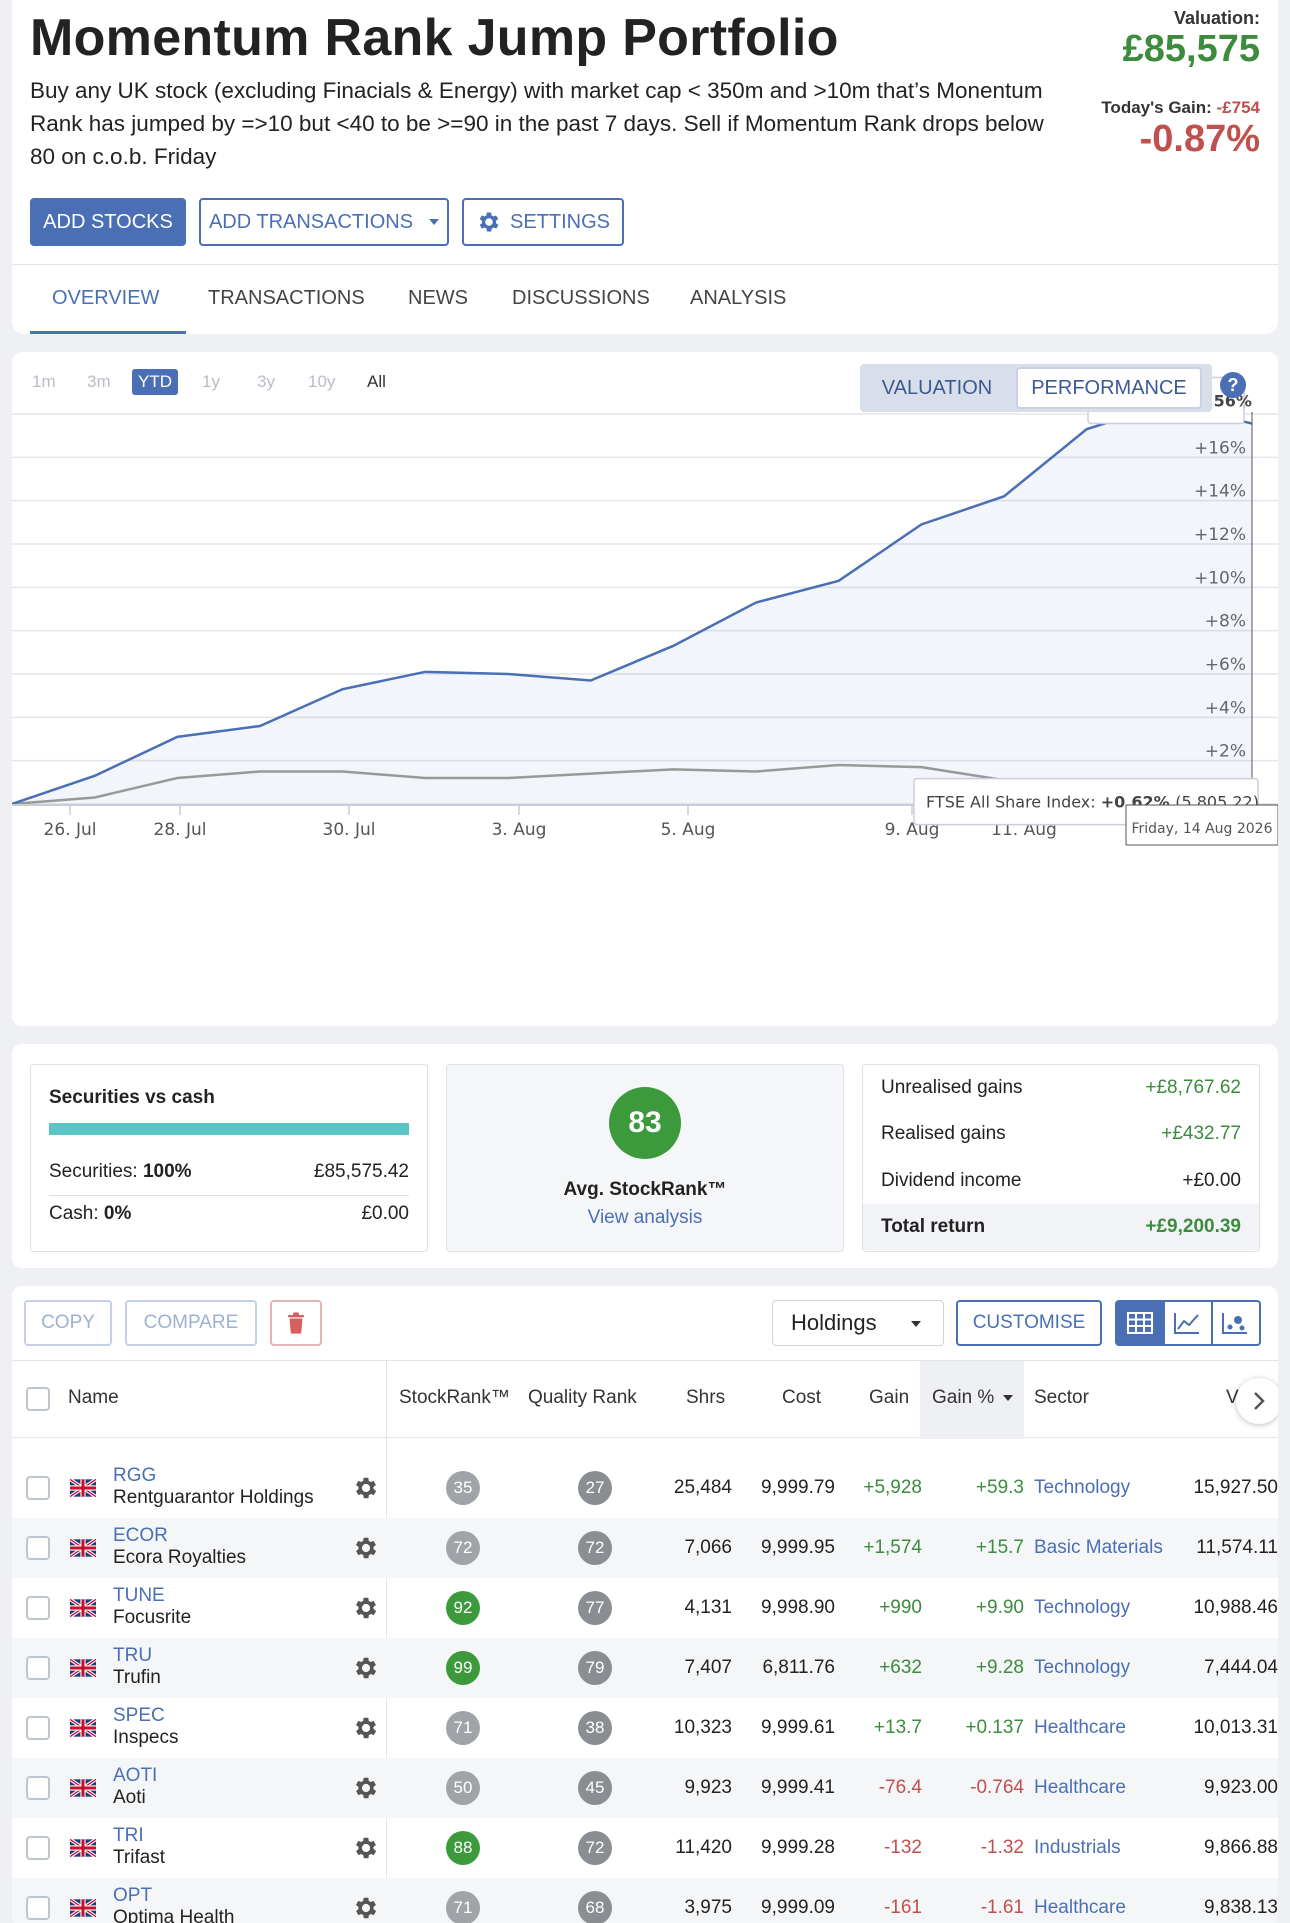 This screenshot has height=1923, width=1290. What do you see at coordinates (438, 298) in the screenshot?
I see `tab-news: NEWS` at bounding box center [438, 298].